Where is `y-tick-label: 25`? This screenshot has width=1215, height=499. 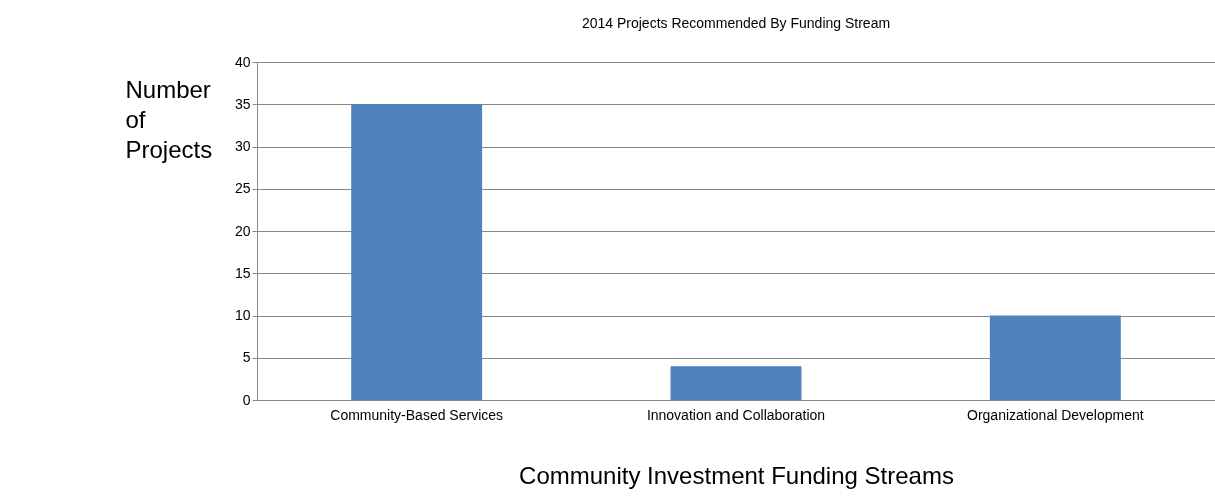 y-tick-label: 25 is located at coordinates (242, 188).